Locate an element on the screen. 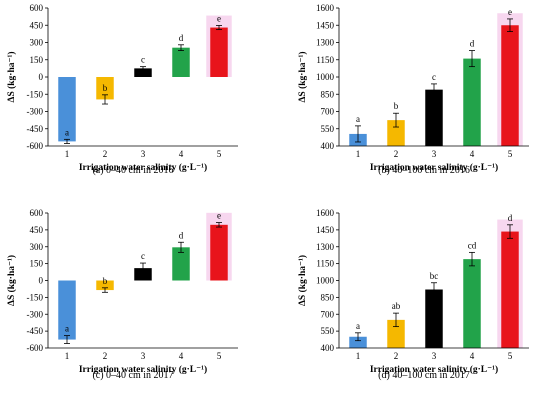  significance-label: bc is located at coordinates (434, 276).